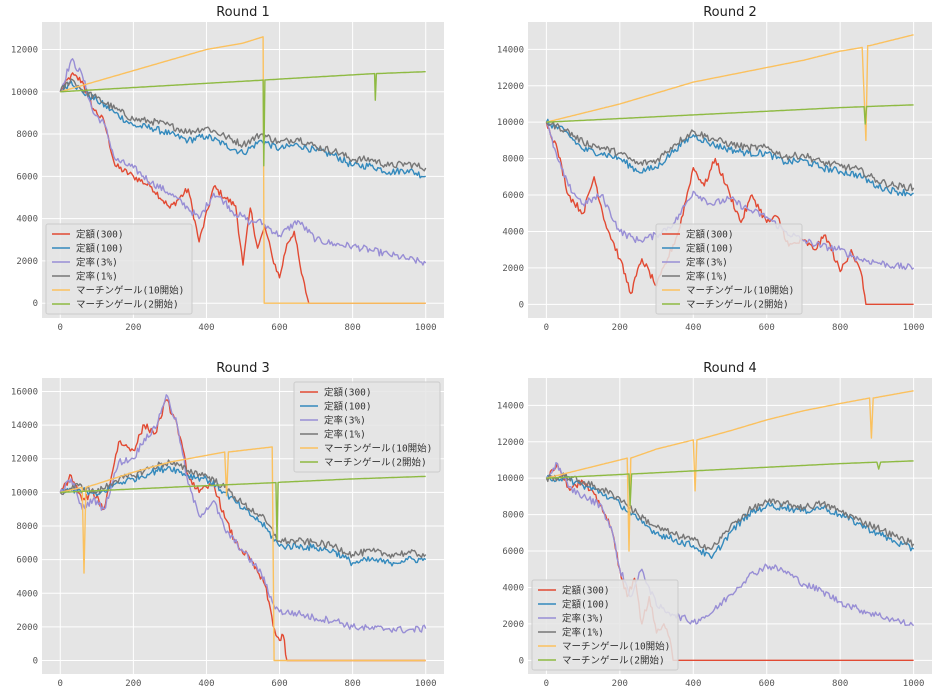 This screenshot has width=942, height=698. I want to click on y-tick-label: 16000, so click(24, 392).